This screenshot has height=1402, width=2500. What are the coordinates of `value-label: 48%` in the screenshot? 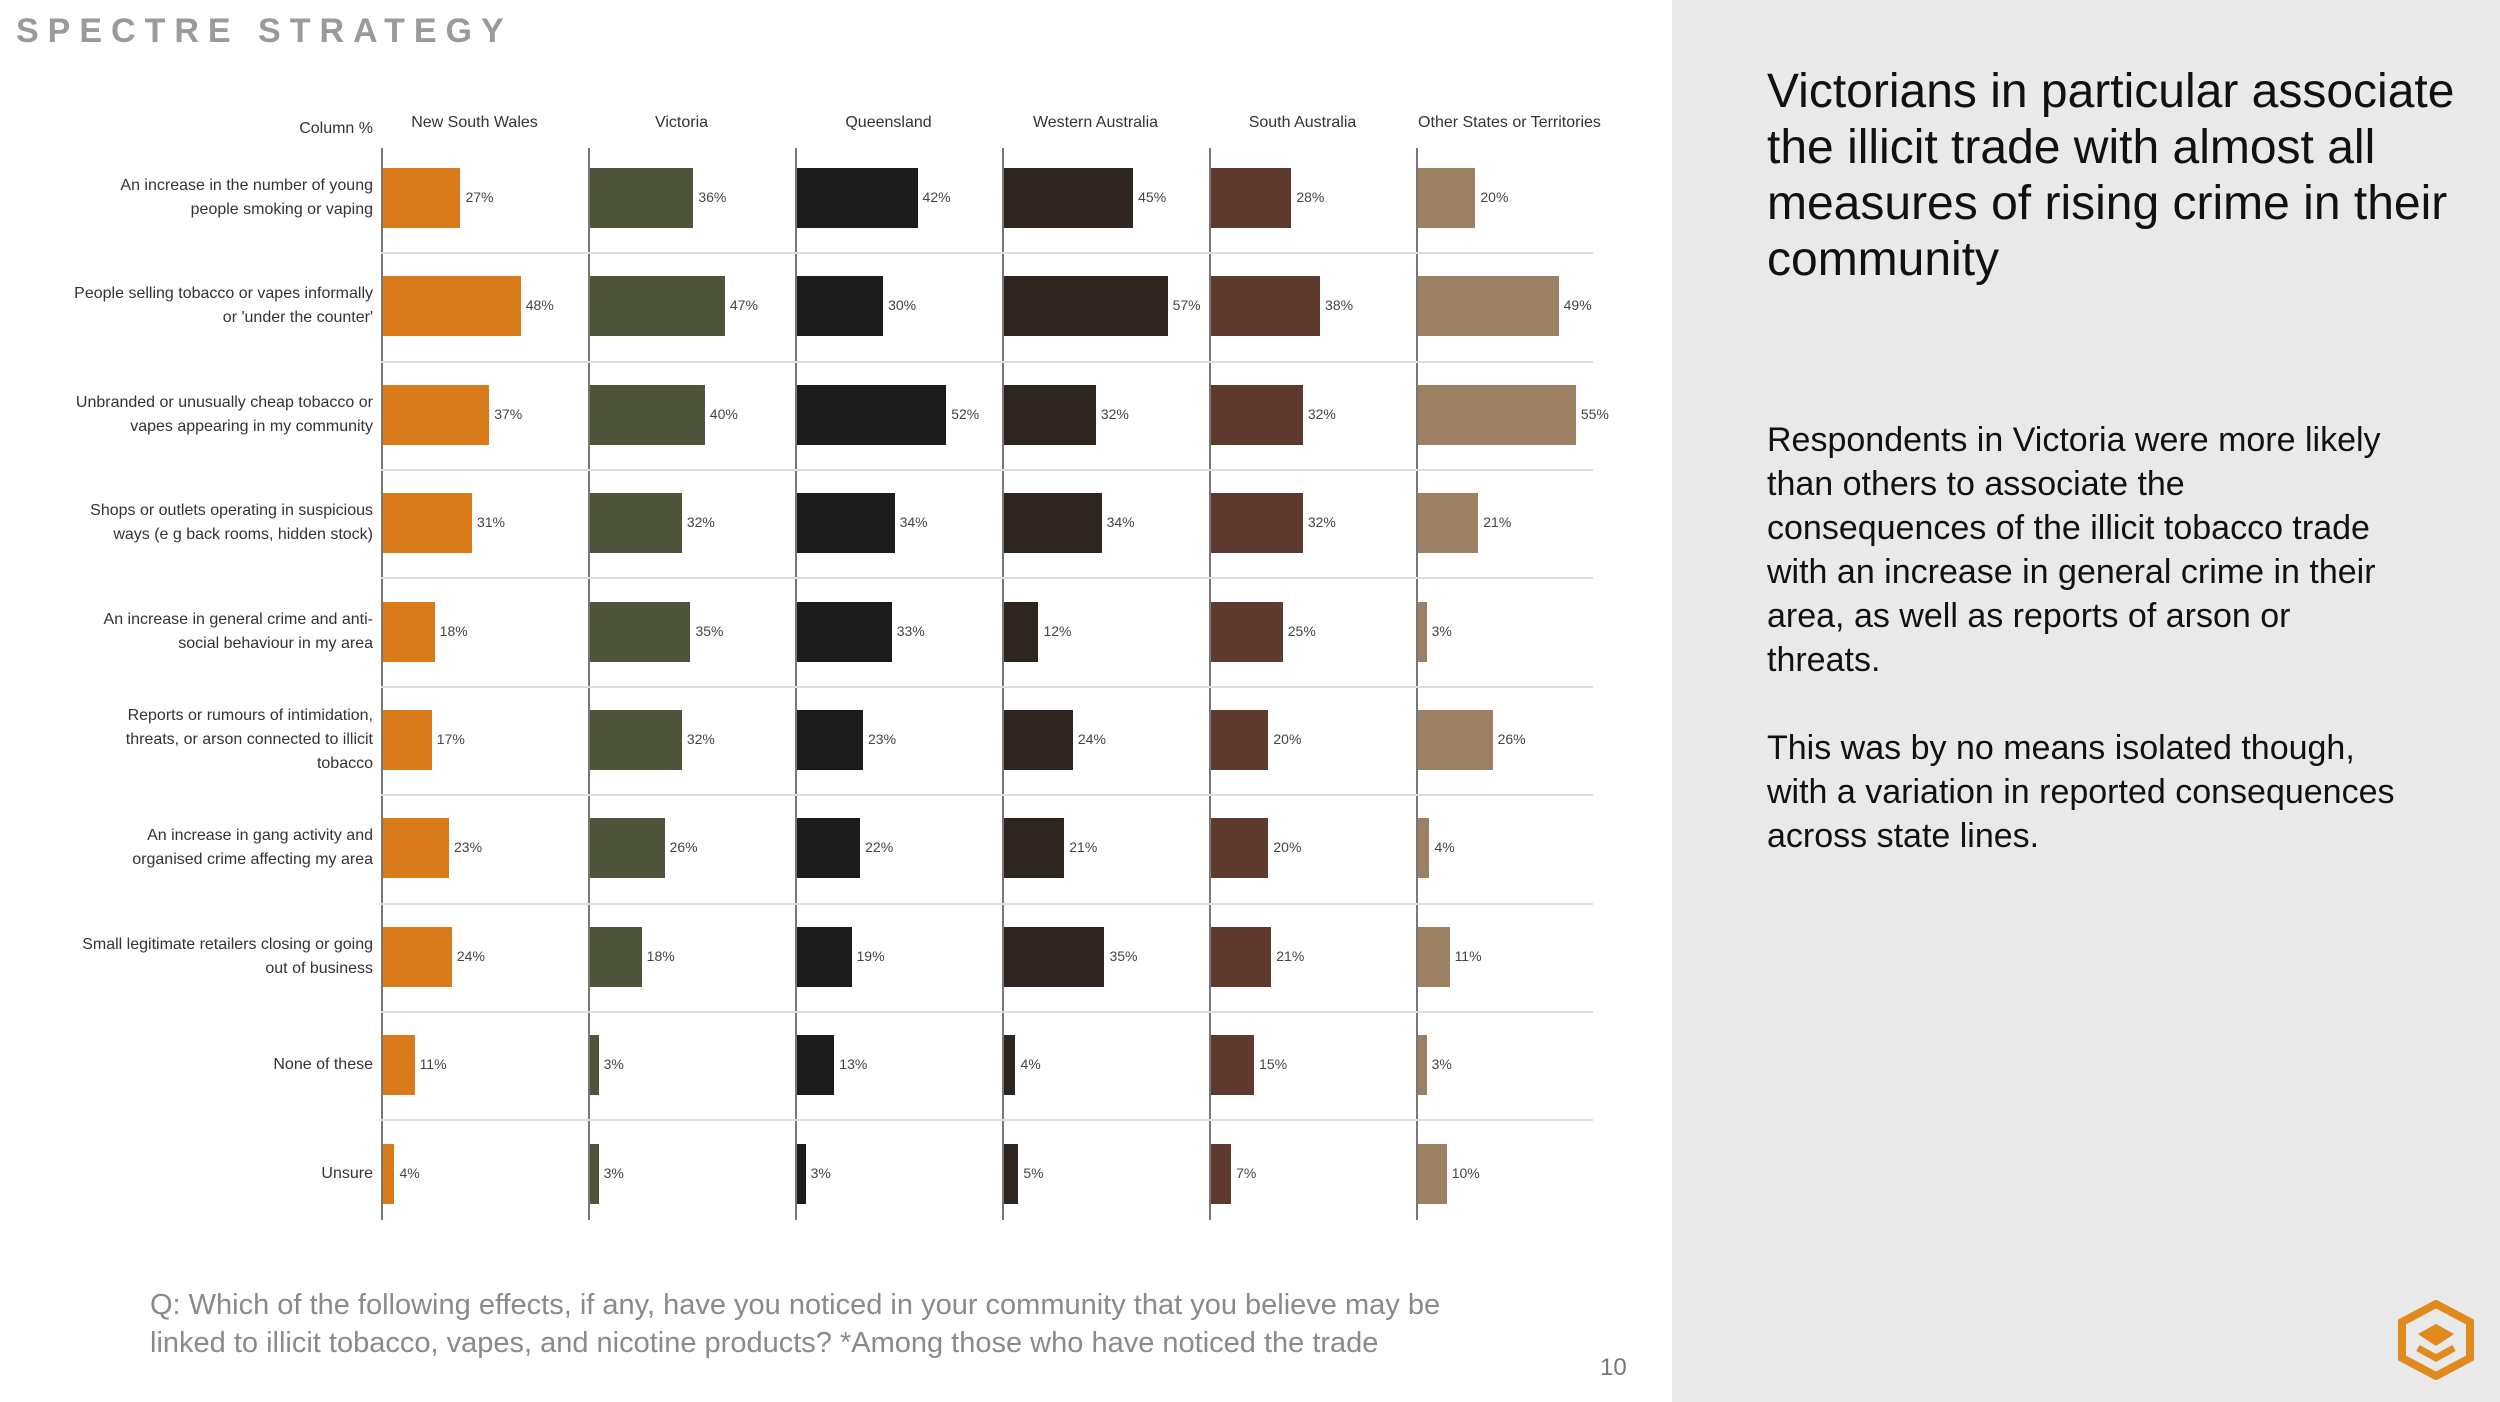 It's located at (539, 305).